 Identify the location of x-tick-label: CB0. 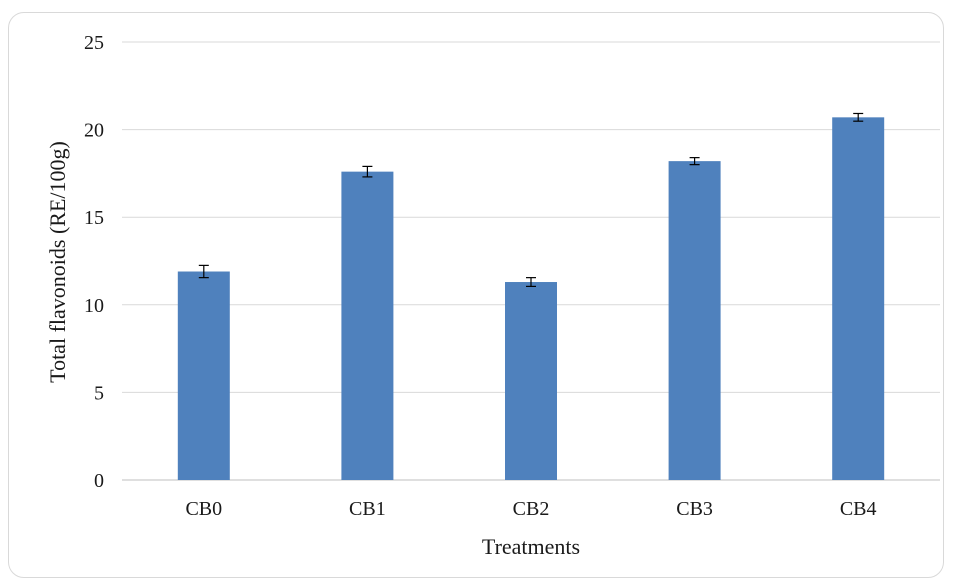
(203, 509).